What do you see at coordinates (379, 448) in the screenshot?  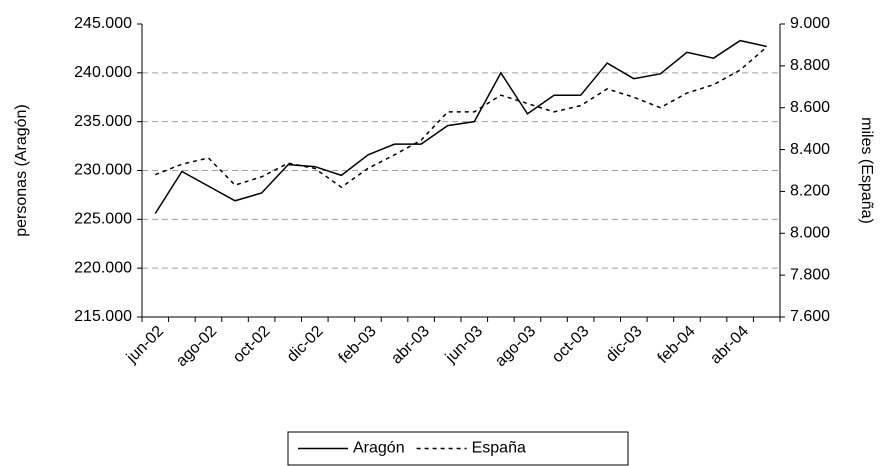 I see `legend-label: Aragón` at bounding box center [379, 448].